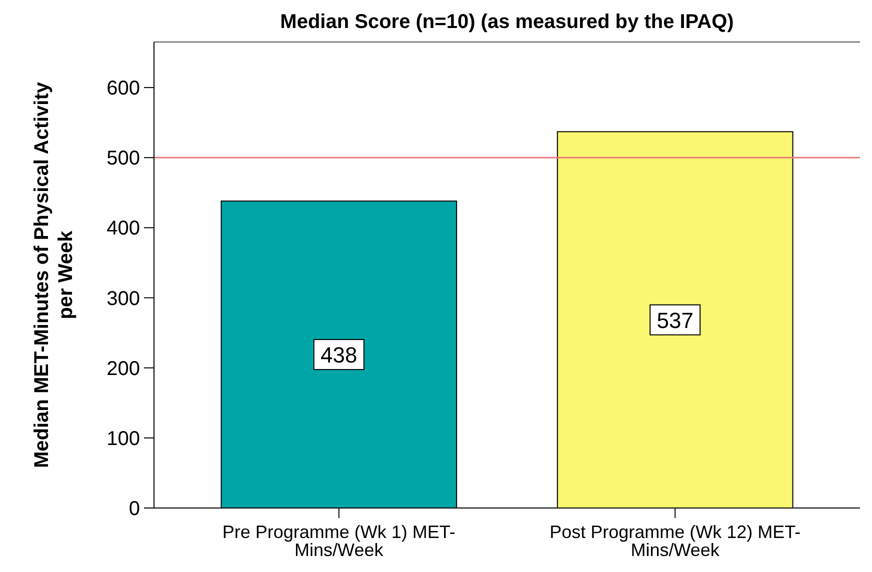 The width and height of the screenshot is (872, 572). Describe the element at coordinates (123, 439) in the screenshot. I see `y-tick-label: 100` at that location.